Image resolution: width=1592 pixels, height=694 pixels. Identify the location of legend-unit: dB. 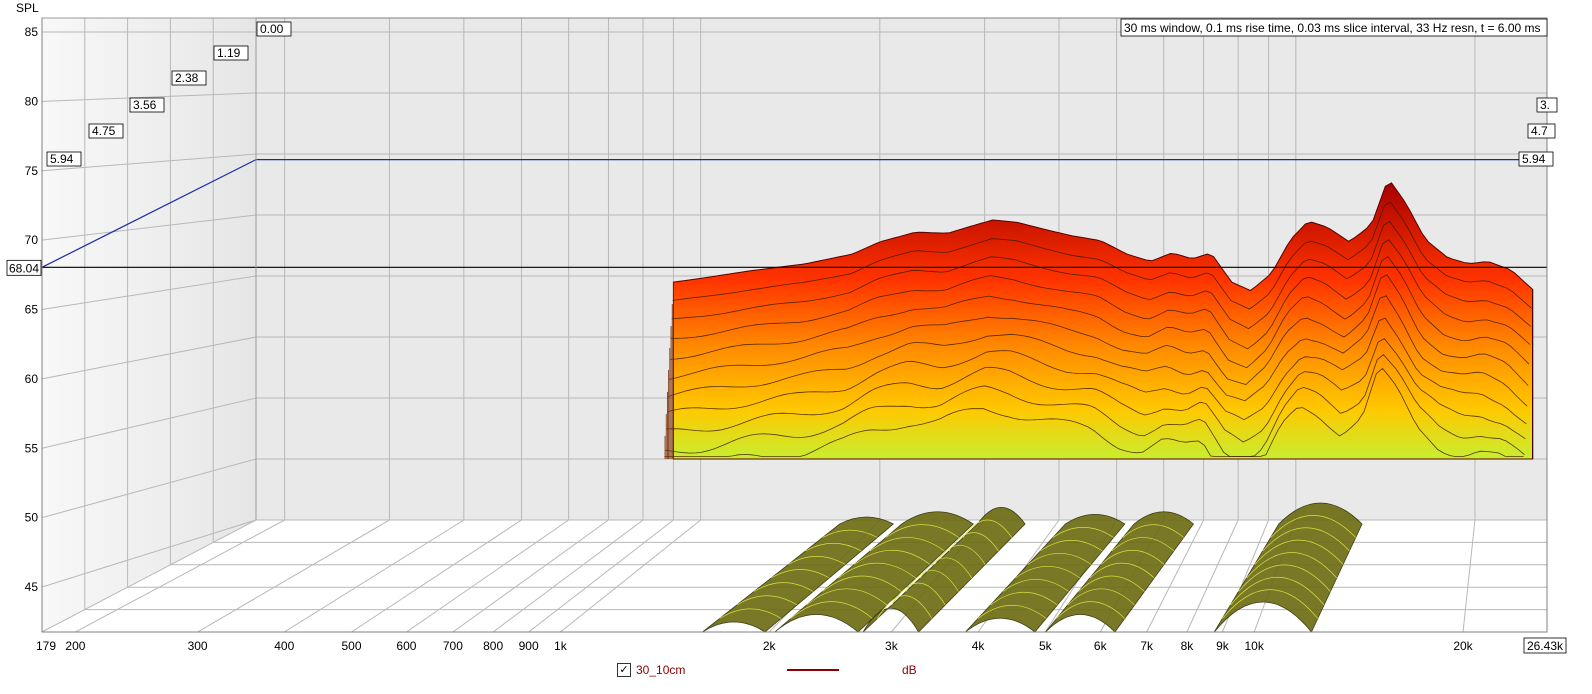
(909, 670).